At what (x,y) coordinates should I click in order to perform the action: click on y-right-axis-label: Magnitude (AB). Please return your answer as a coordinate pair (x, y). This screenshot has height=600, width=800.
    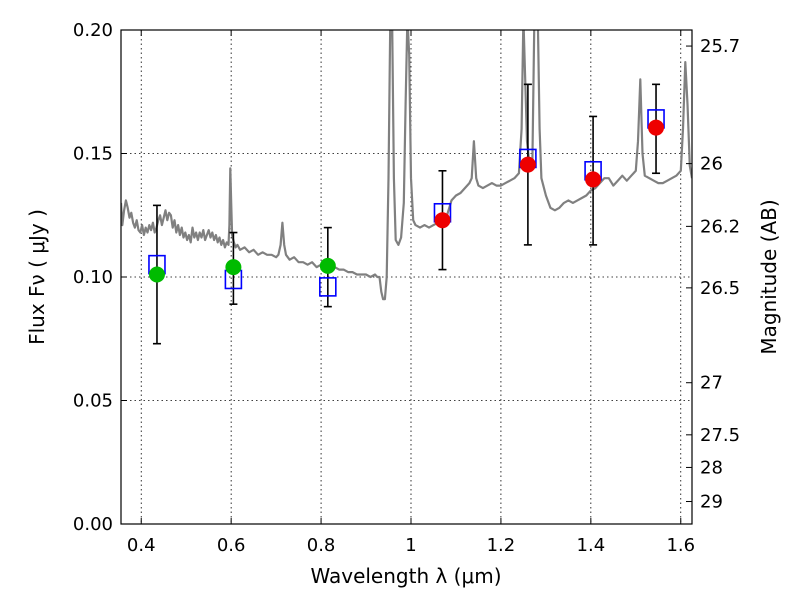
    Looking at the image, I should click on (769, 276).